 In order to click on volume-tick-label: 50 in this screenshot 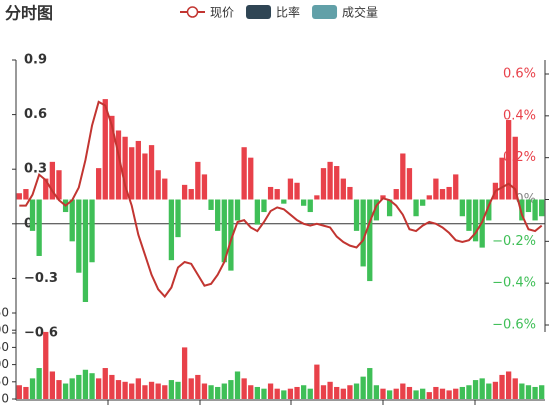, I will do `click(4, 381)`.